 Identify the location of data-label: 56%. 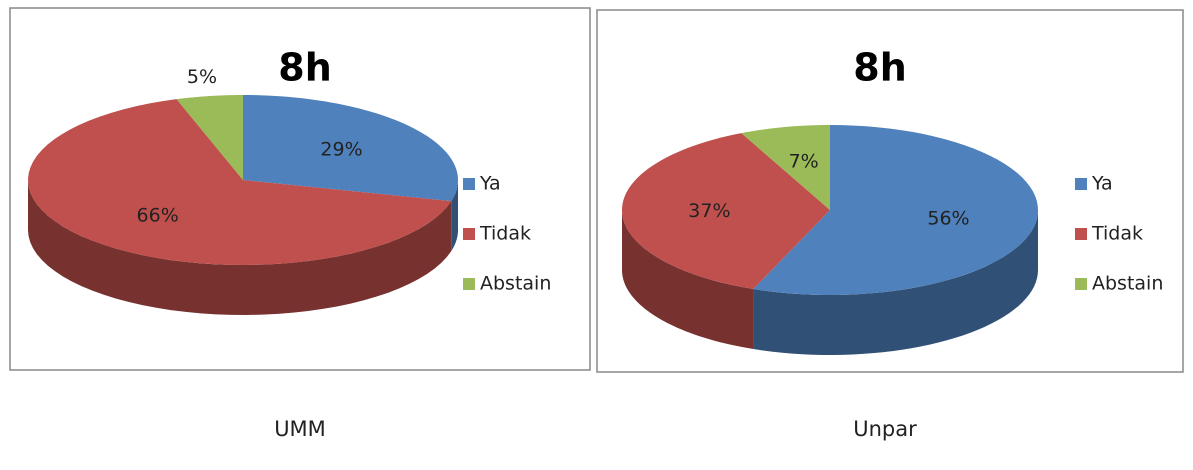
(948, 219).